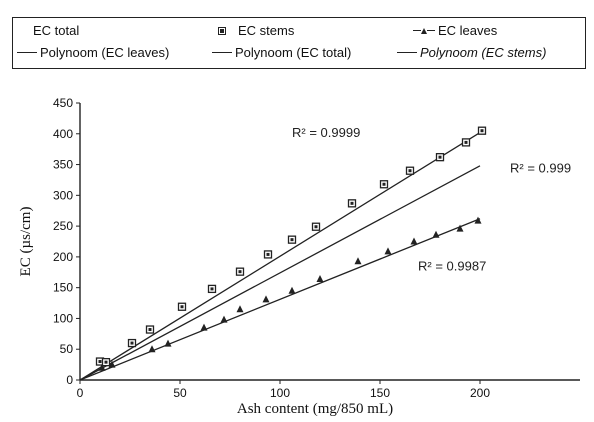 The height and width of the screenshot is (422, 594). I want to click on x-axis-label: Ash content (mg/850 mL), so click(315, 409).